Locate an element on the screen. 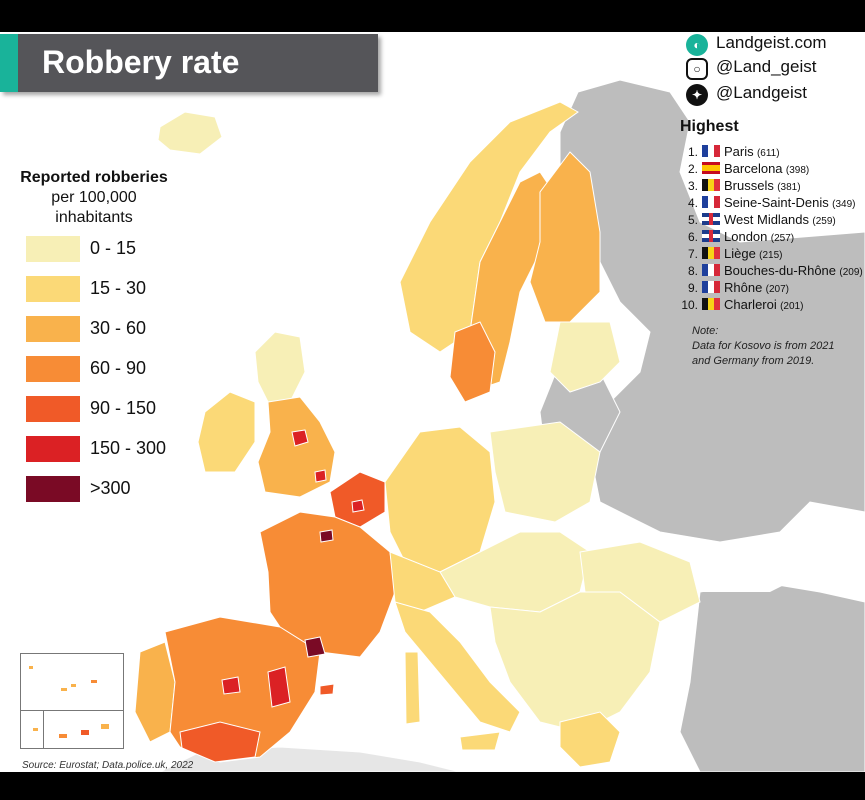 The height and width of the screenshot is (800, 865). inset-islands is located at coordinates (69, 702).